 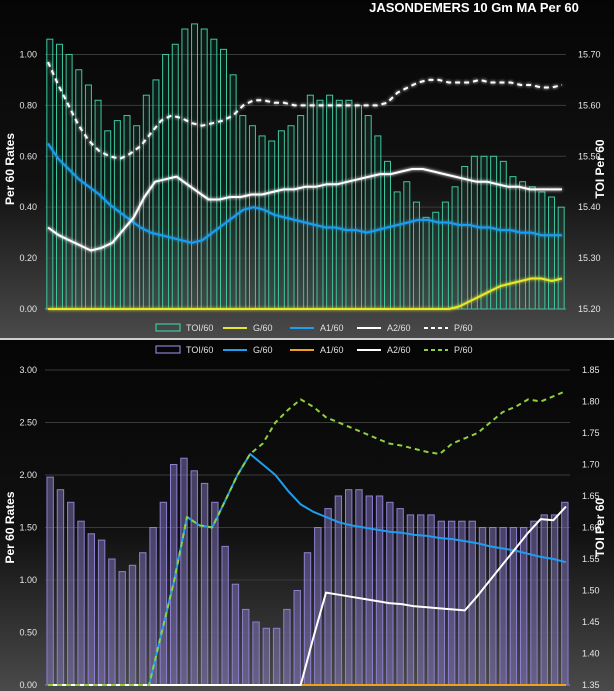 What do you see at coordinates (589, 105) in the screenshot?
I see `right-tick-label: 15.60` at bounding box center [589, 105].